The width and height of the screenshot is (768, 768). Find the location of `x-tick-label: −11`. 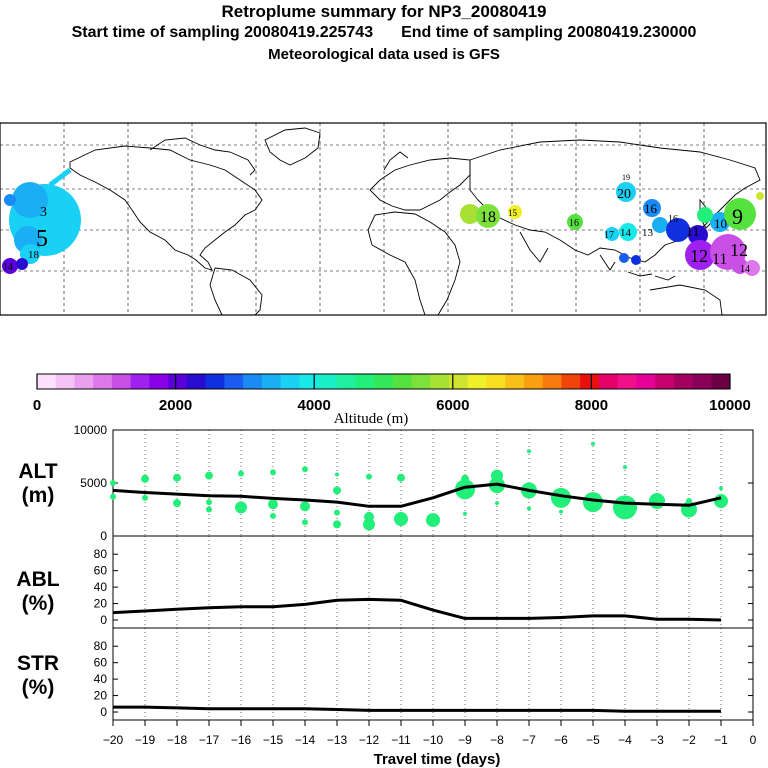

x-tick-label: −11 is located at coordinates (401, 740).